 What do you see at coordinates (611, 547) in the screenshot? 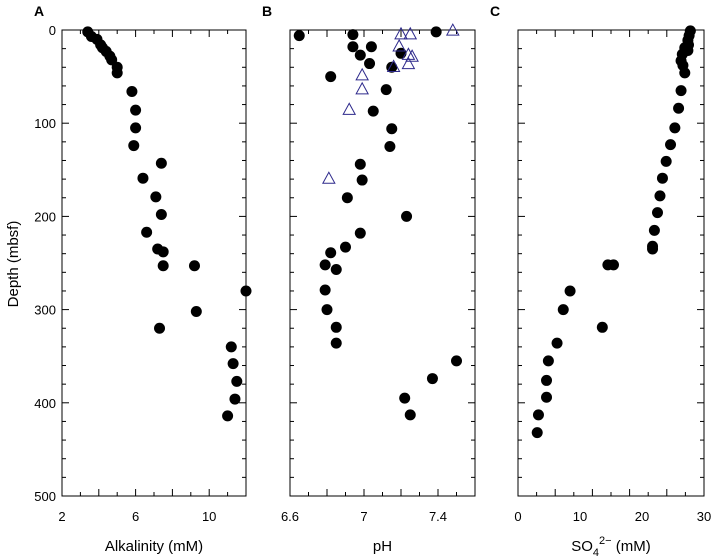
I see `x-axis-label: SO42− (mM)` at bounding box center [611, 547].